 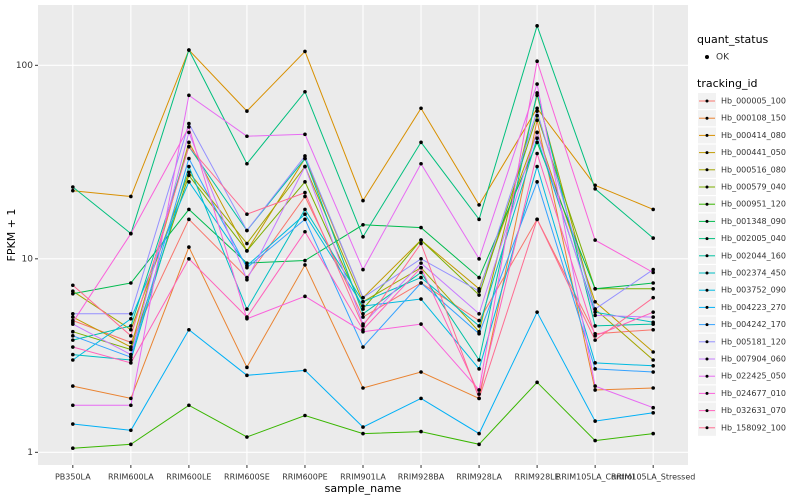 What do you see at coordinates (363, 477) in the screenshot?
I see `x-tick-label: RRIM901LA` at bounding box center [363, 477].